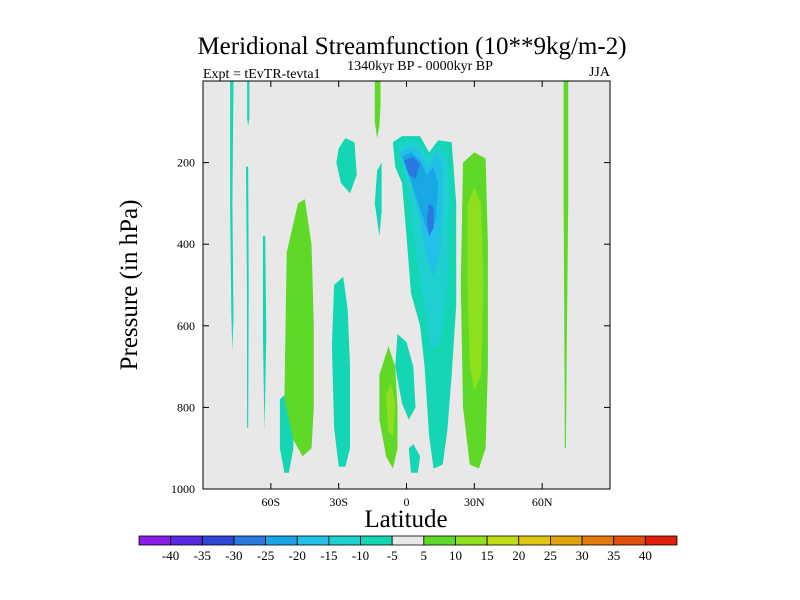 The height and width of the screenshot is (600, 800). What do you see at coordinates (424, 555) in the screenshot?
I see `colorbar-label: 5` at bounding box center [424, 555].